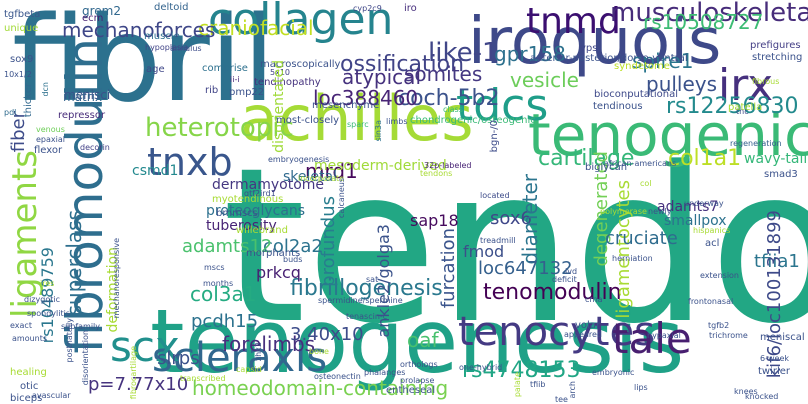  What do you see at coordinates (636, 94) in the screenshot?
I see `word: bioconputational` at bounding box center [636, 94].